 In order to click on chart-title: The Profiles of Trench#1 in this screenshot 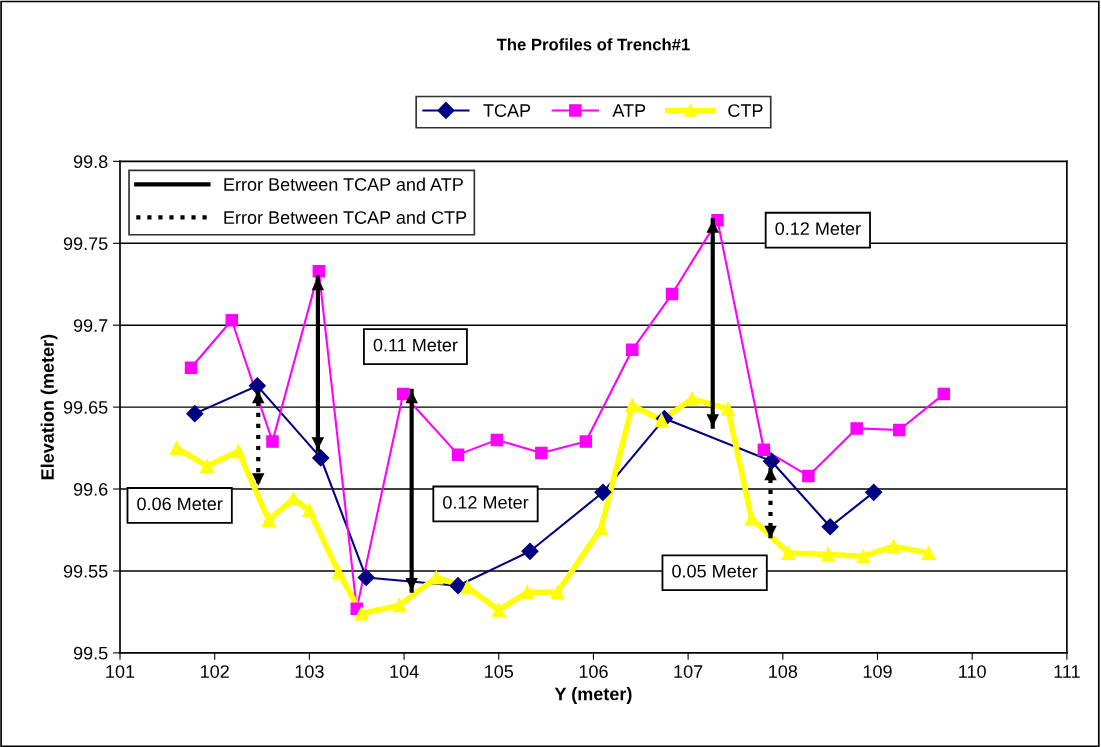, I will do `click(593, 44)`.